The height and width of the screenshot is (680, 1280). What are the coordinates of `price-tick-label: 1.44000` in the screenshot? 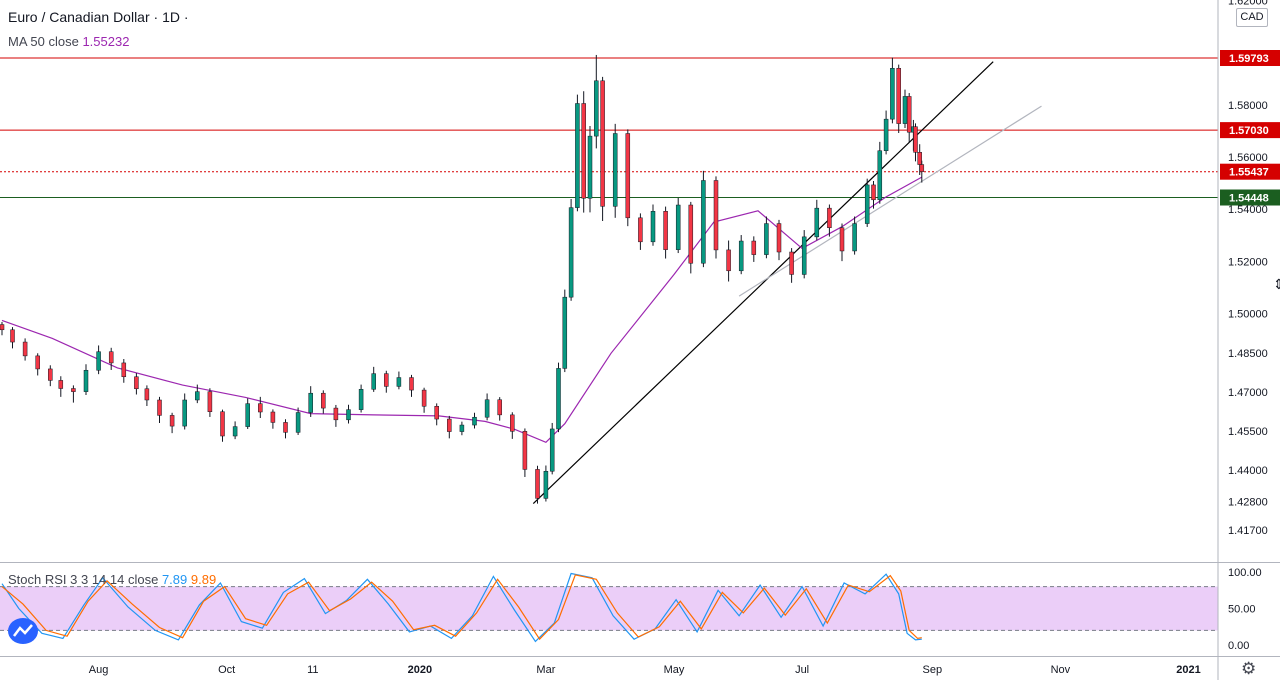 It's located at (1248, 471).